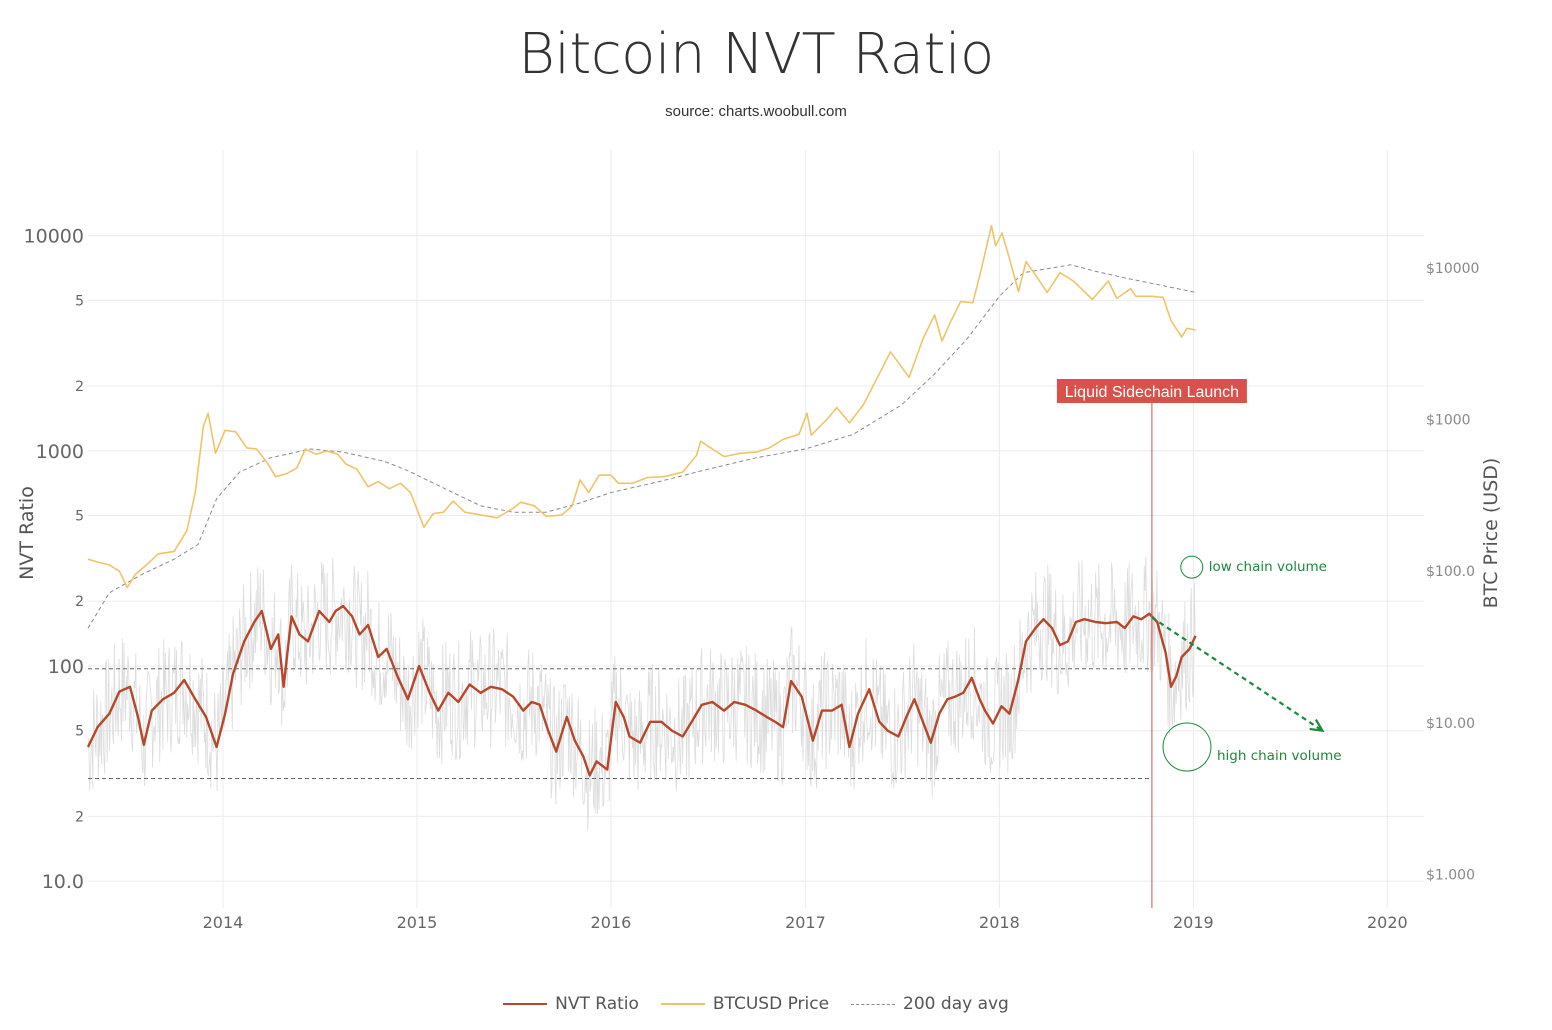  What do you see at coordinates (805, 922) in the screenshot?
I see `x-tick-label: 2017` at bounding box center [805, 922].